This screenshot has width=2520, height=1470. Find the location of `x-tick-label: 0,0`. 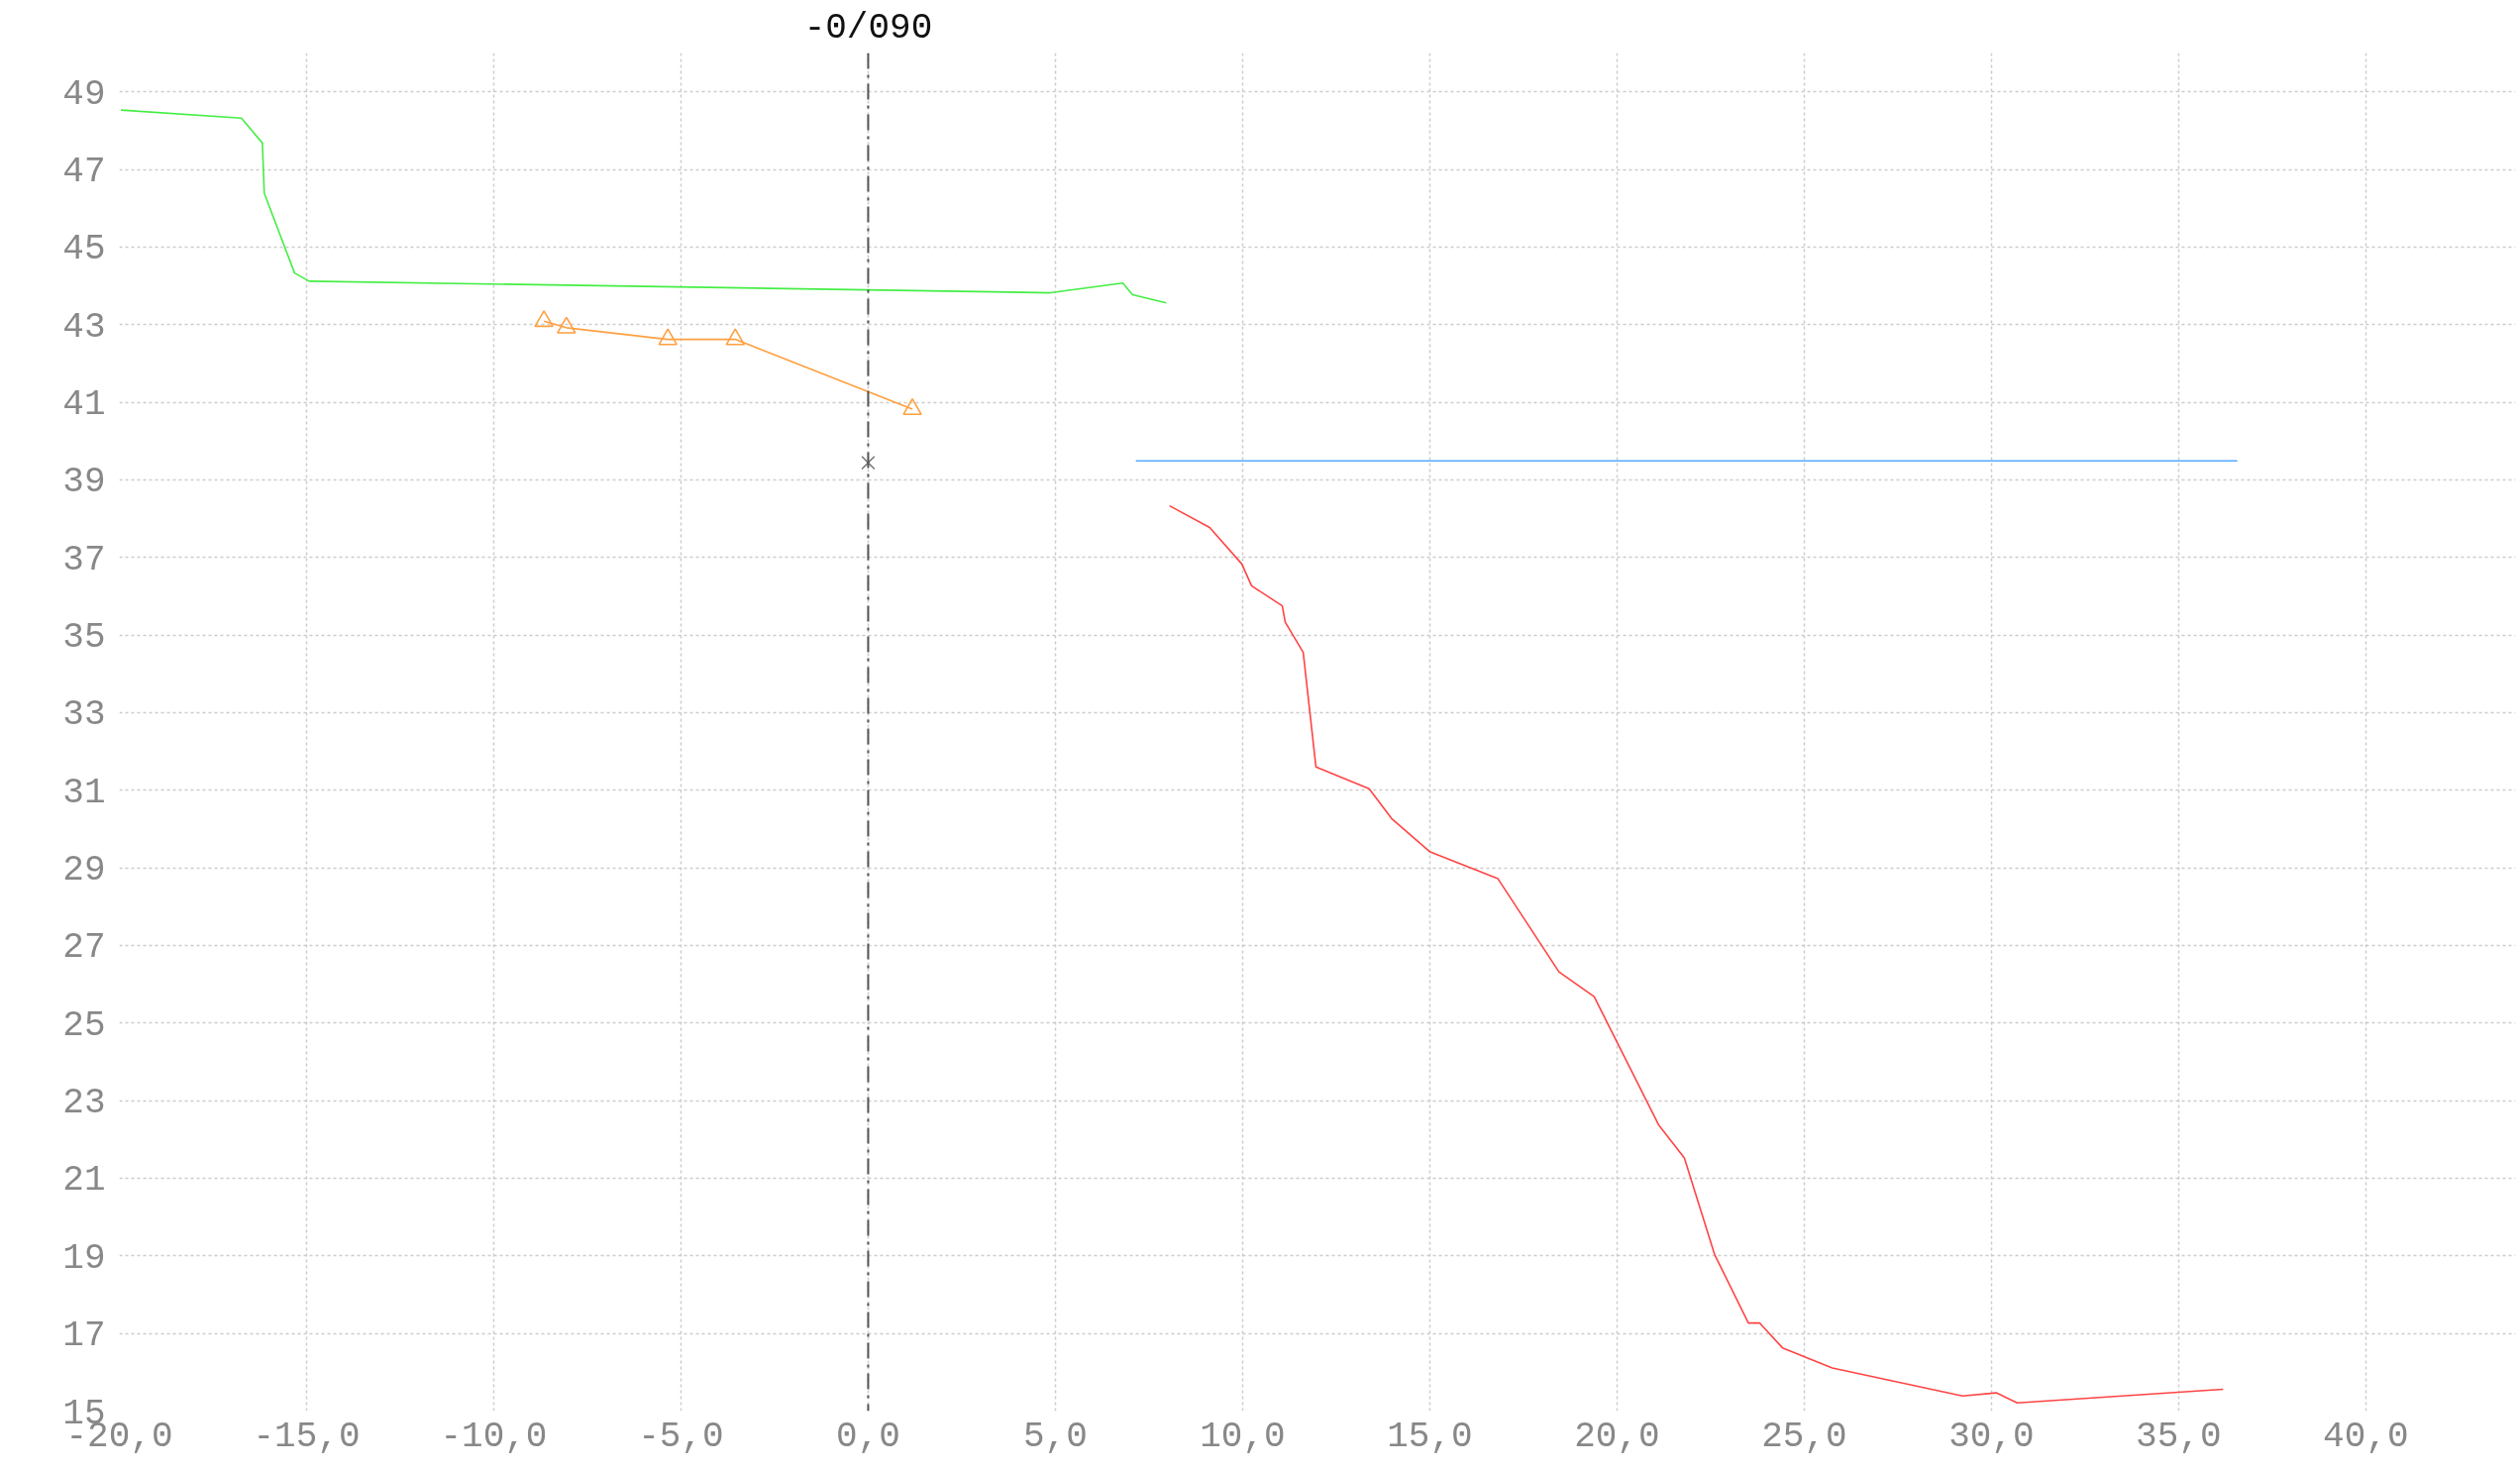

x-tick-label: 0,0 is located at coordinates (868, 1436).